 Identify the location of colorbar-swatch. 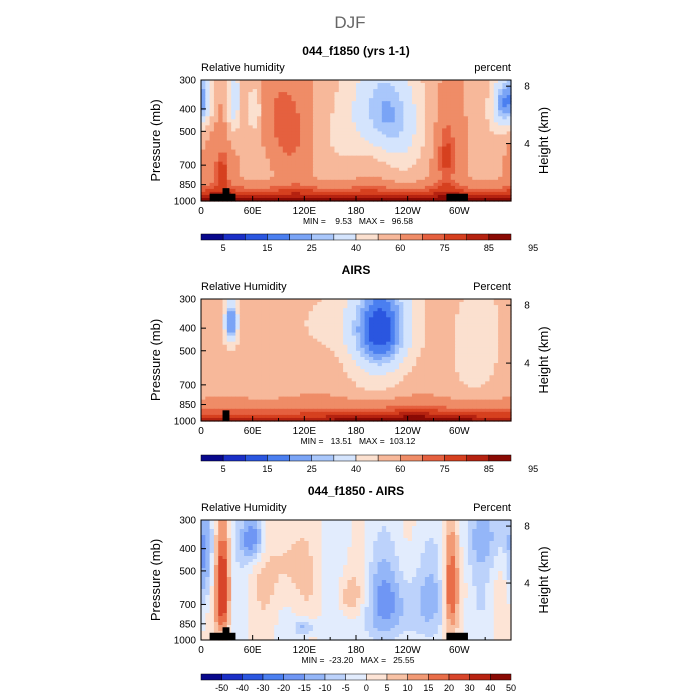
(212, 237).